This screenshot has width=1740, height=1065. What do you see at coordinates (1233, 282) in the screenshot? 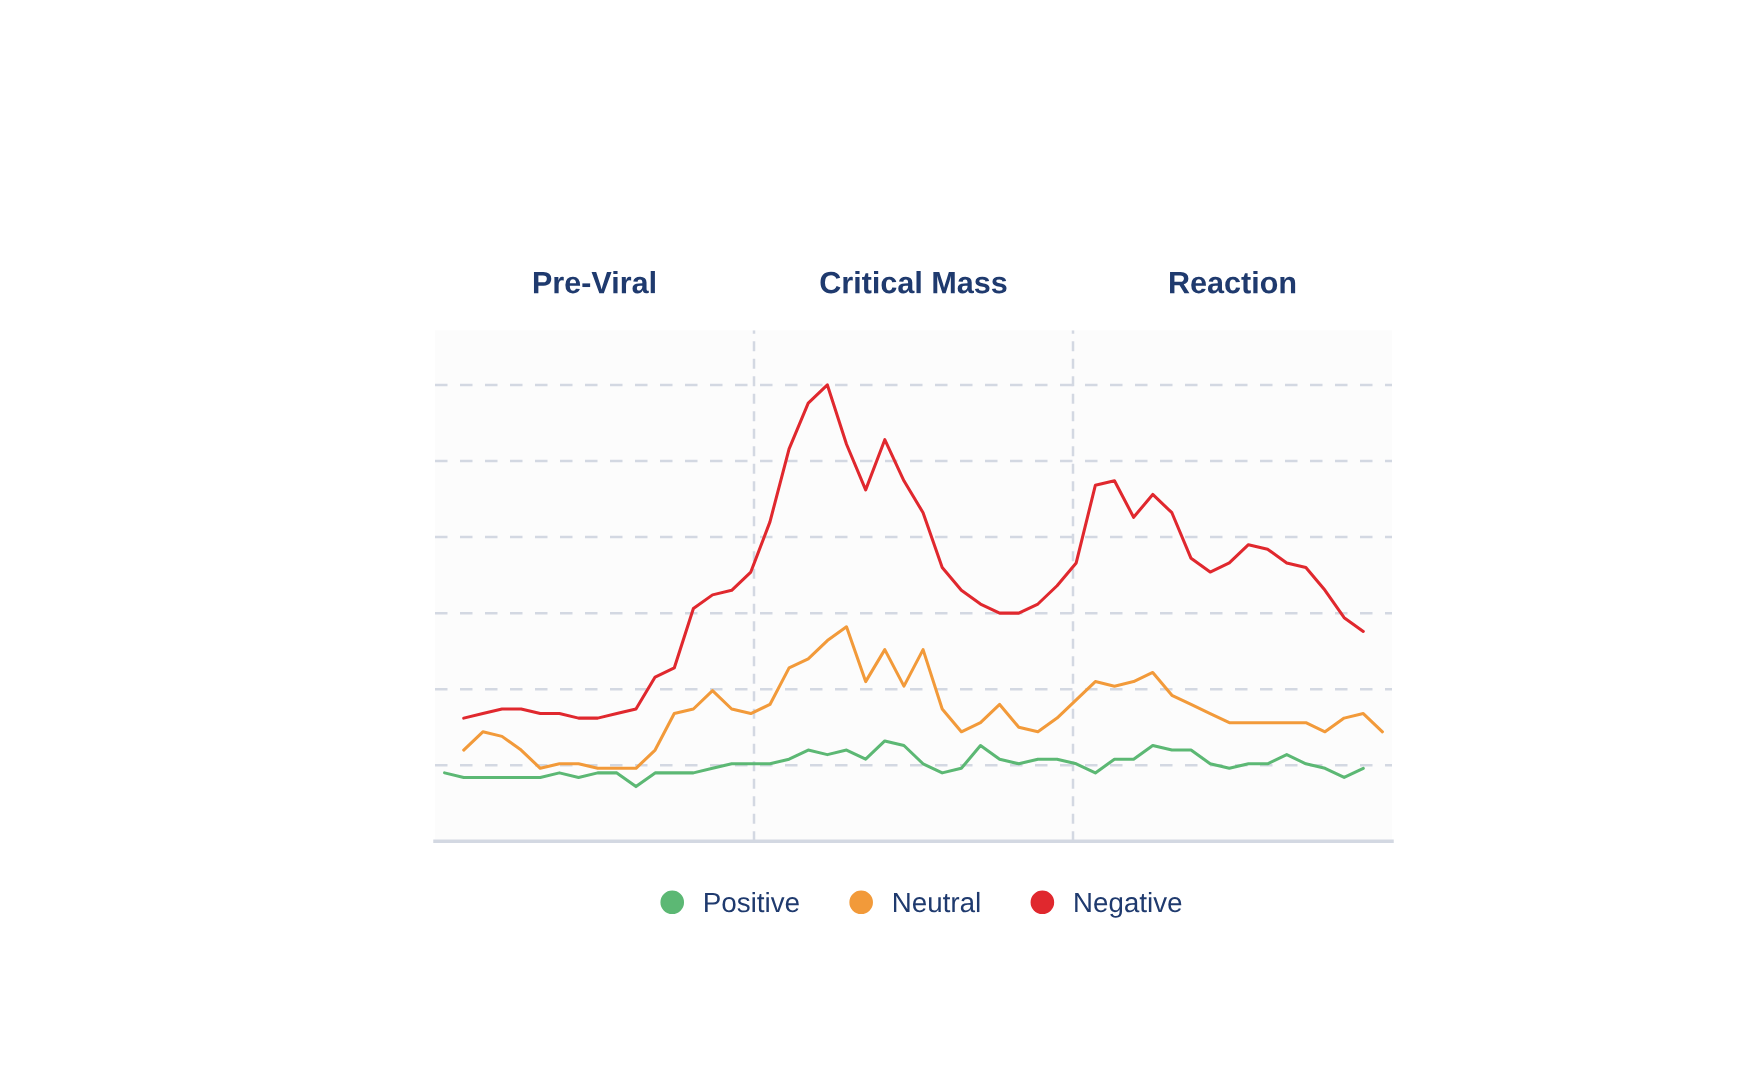
I see `text: Reaction` at bounding box center [1233, 282].